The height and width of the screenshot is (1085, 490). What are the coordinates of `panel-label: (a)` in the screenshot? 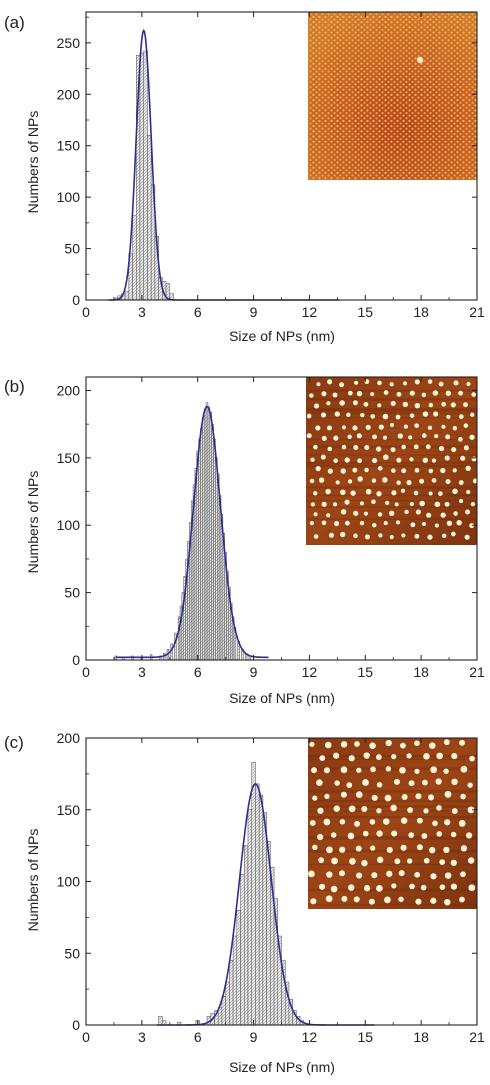 It's located at (14, 22).